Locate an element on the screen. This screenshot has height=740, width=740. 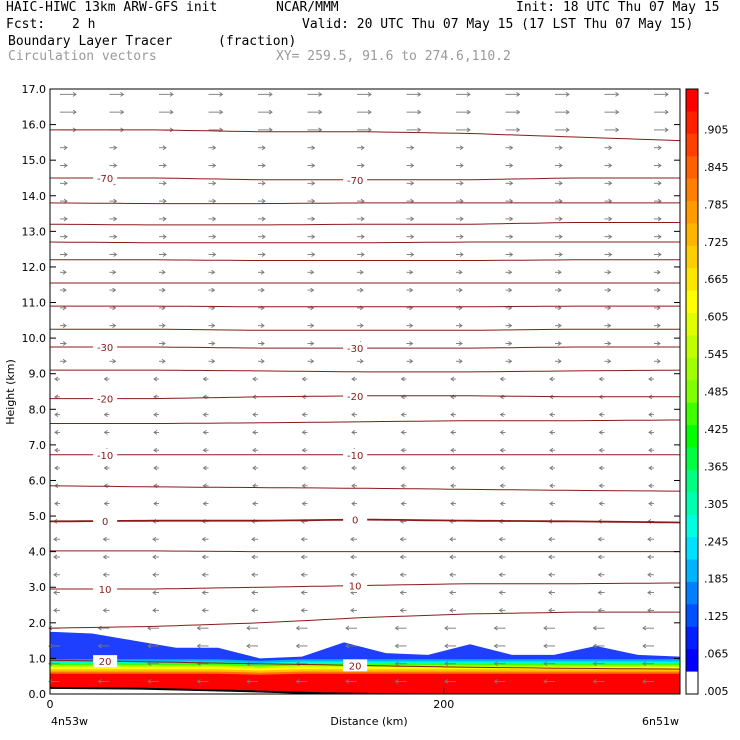
colorbar-label: .485 is located at coordinates (716, 392).